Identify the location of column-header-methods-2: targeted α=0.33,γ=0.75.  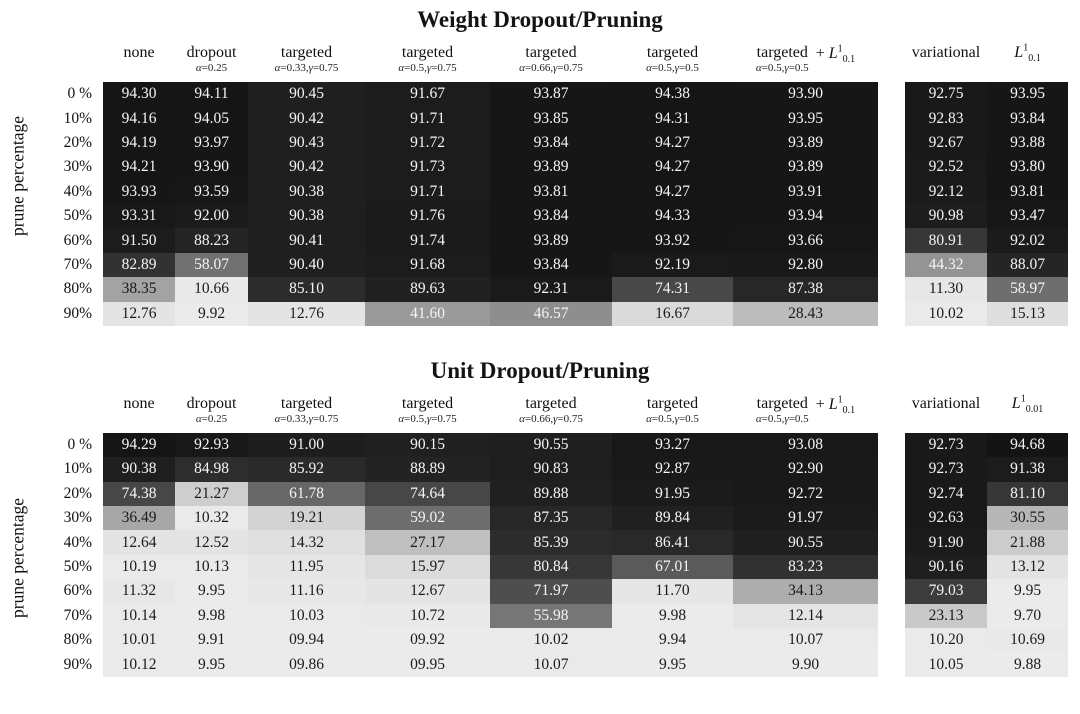
(306, 57).